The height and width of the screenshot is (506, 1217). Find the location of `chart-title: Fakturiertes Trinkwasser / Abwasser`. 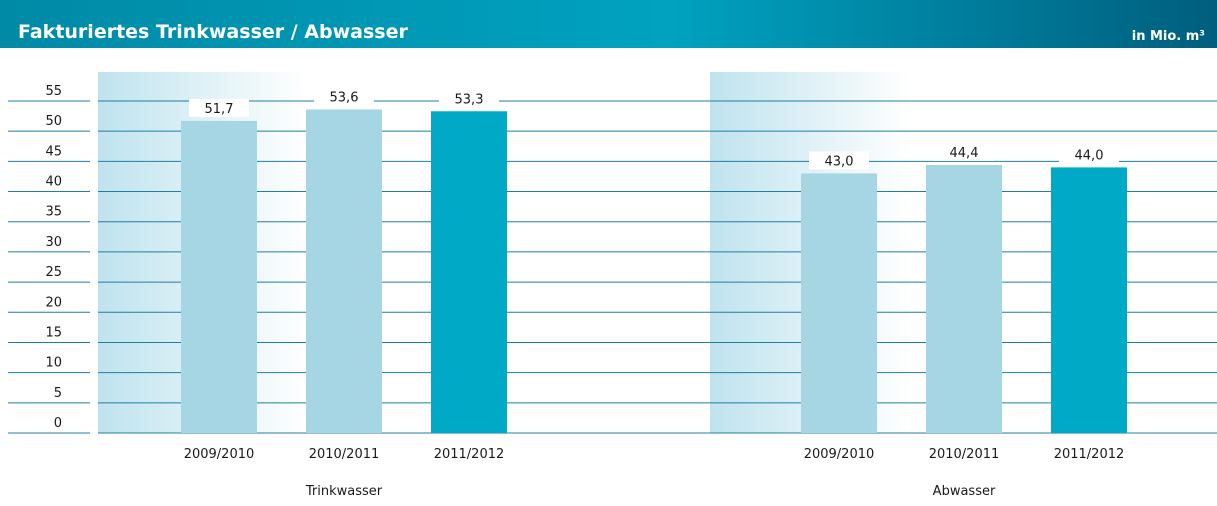

chart-title: Fakturiertes Trinkwasser / Abwasser is located at coordinates (213, 32).